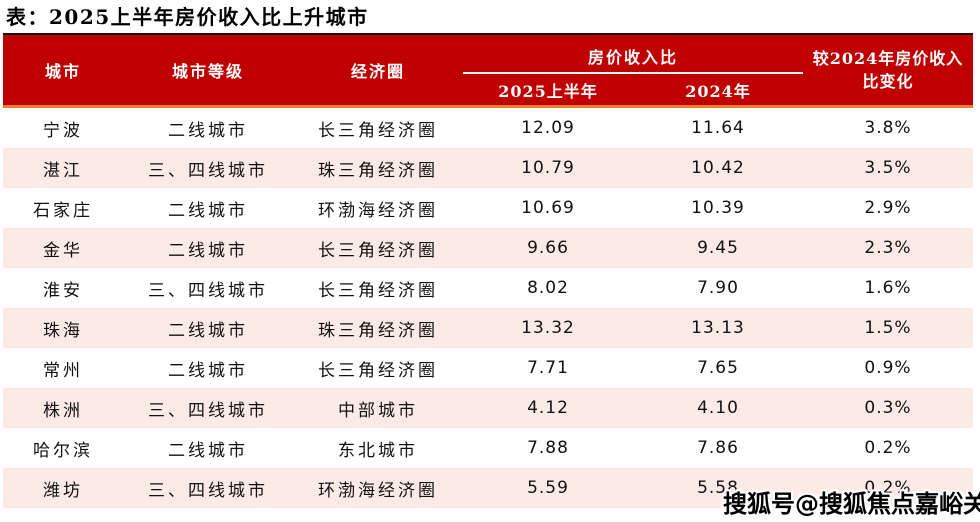  Describe the element at coordinates (548, 288) in the screenshot. I see `cell-ratio_2025: 8.02` at that location.